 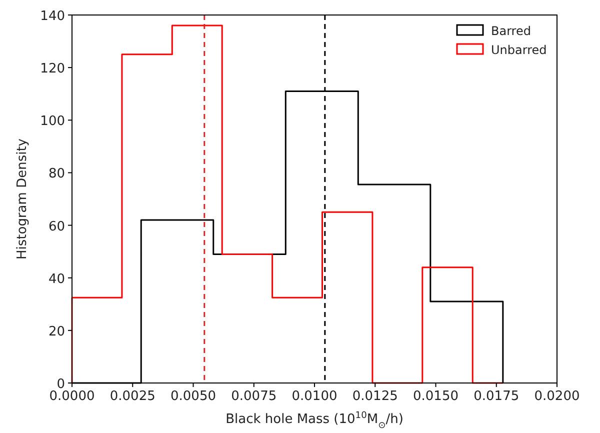 What do you see at coordinates (60, 384) in the screenshot?
I see `y-tick-label: 0` at bounding box center [60, 384].